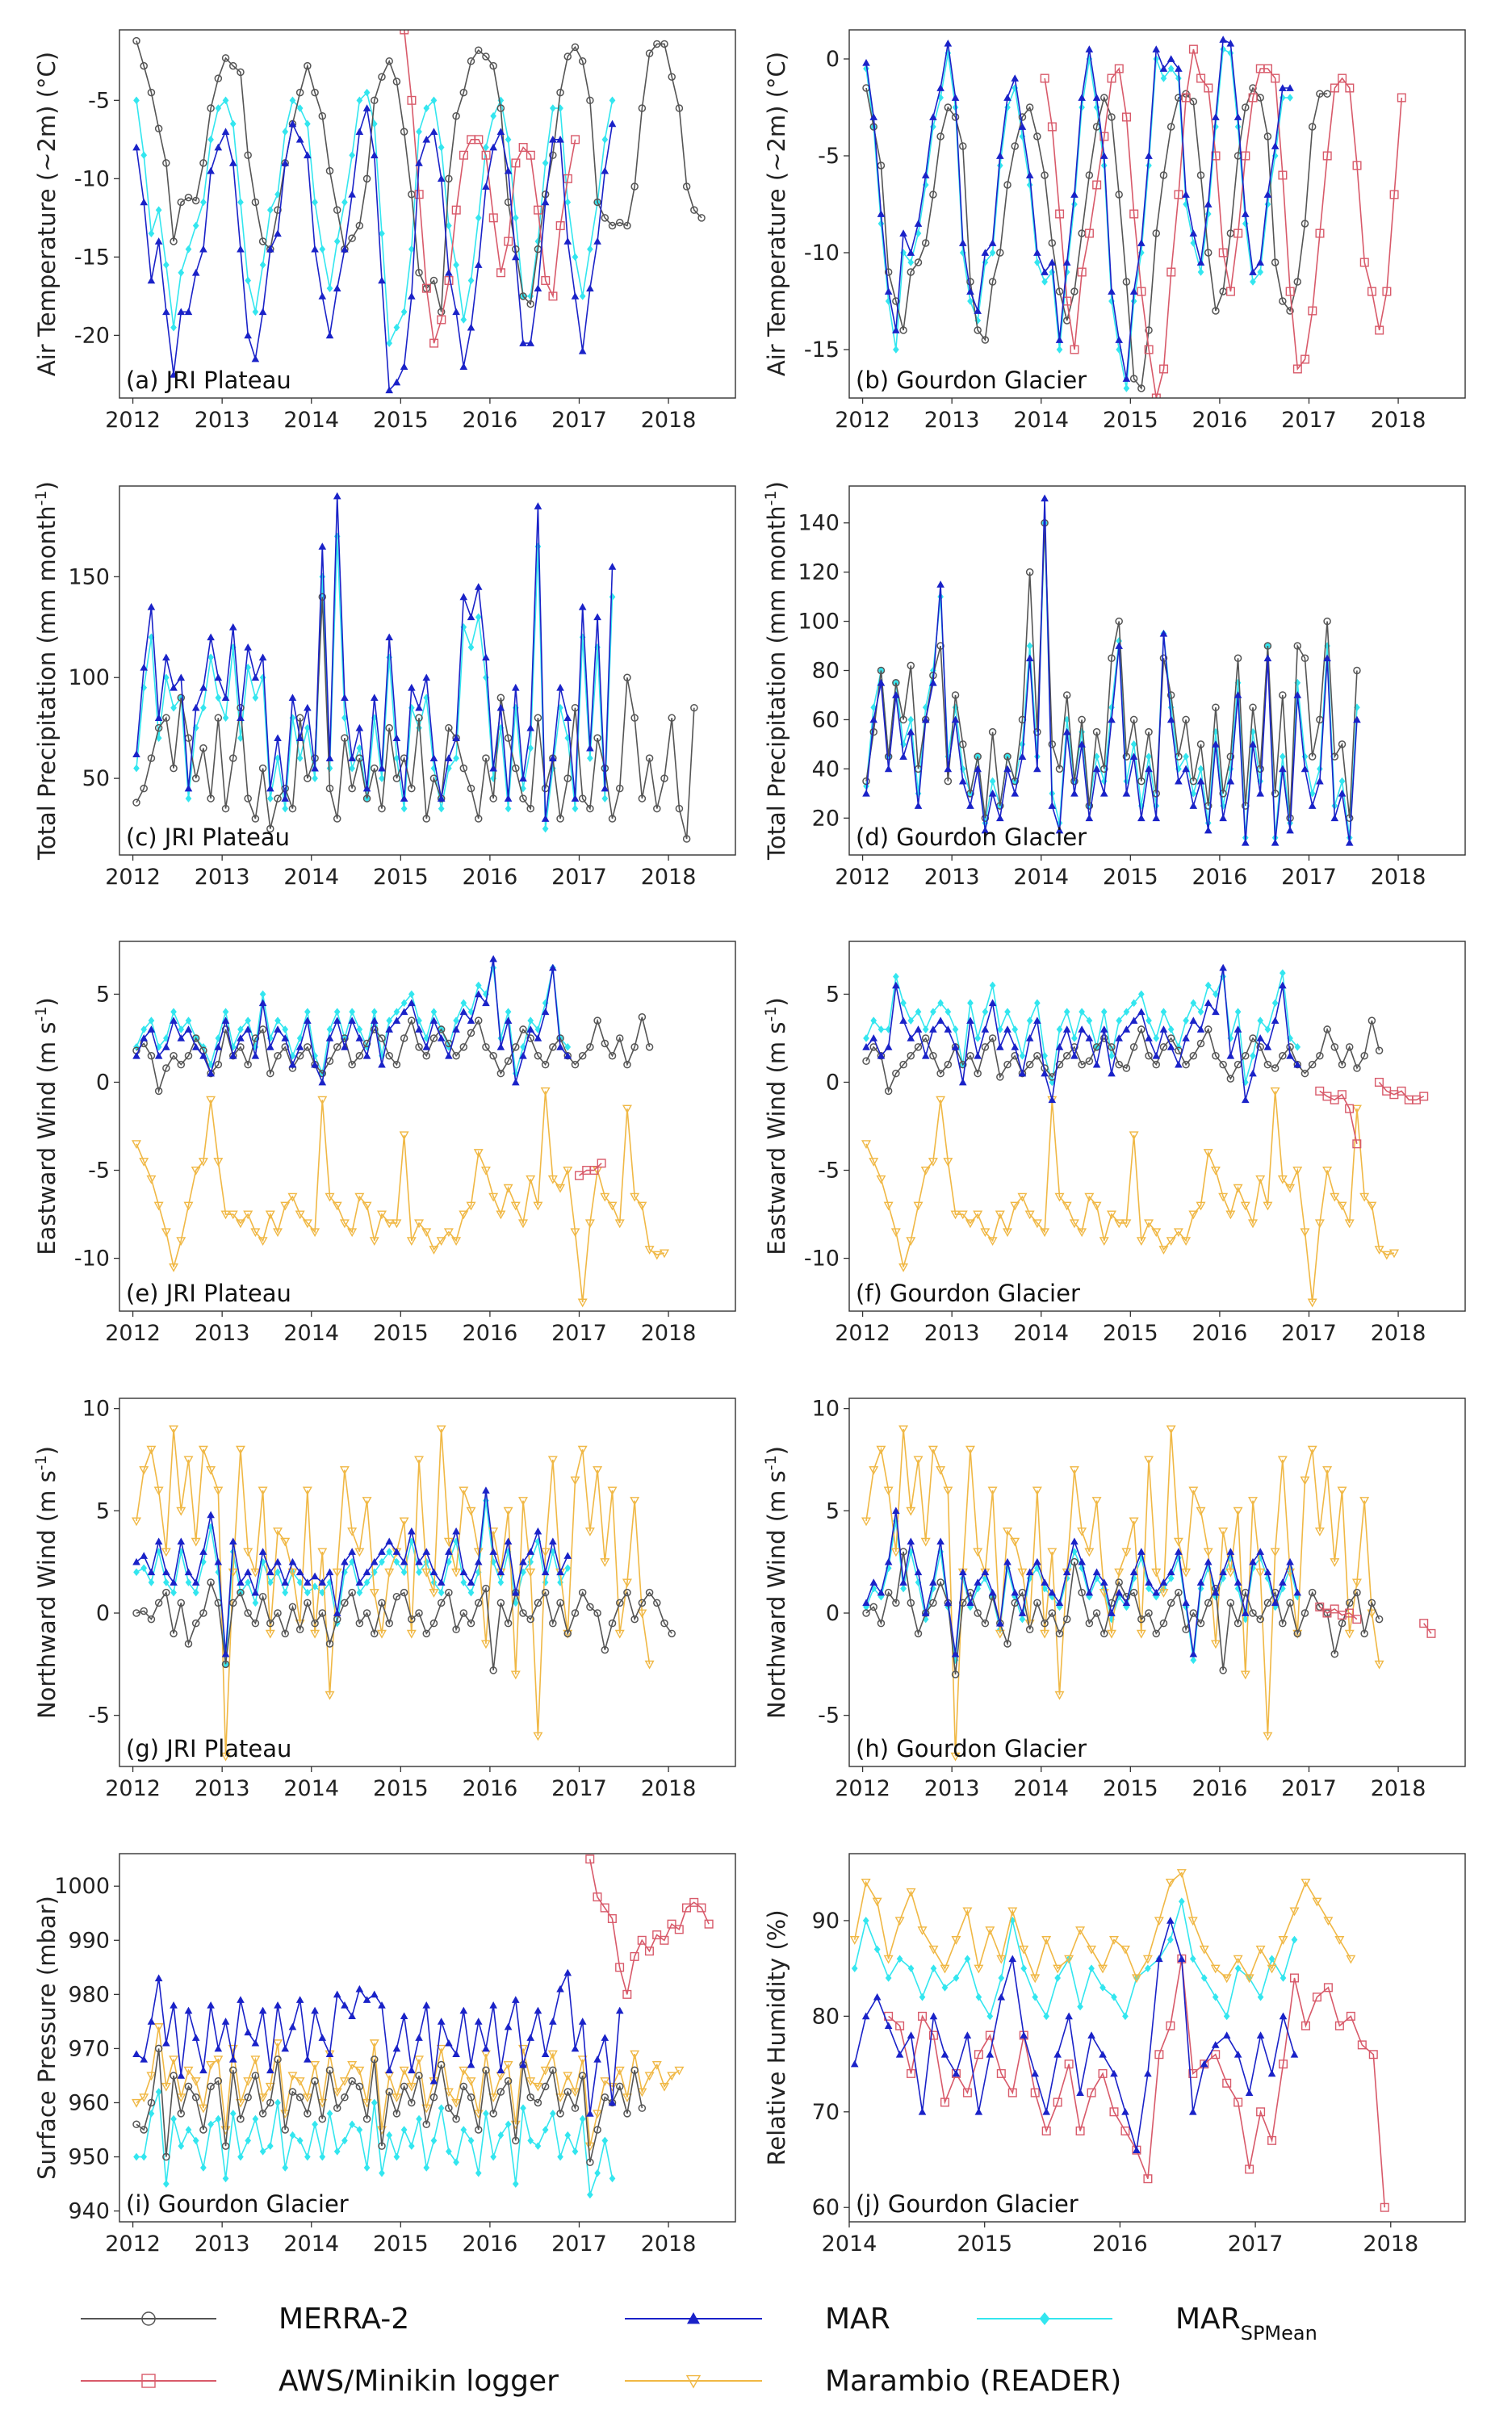 This screenshot has width=1512, height=2418. I want to click on y-tick-label: 80, so click(826, 2016).